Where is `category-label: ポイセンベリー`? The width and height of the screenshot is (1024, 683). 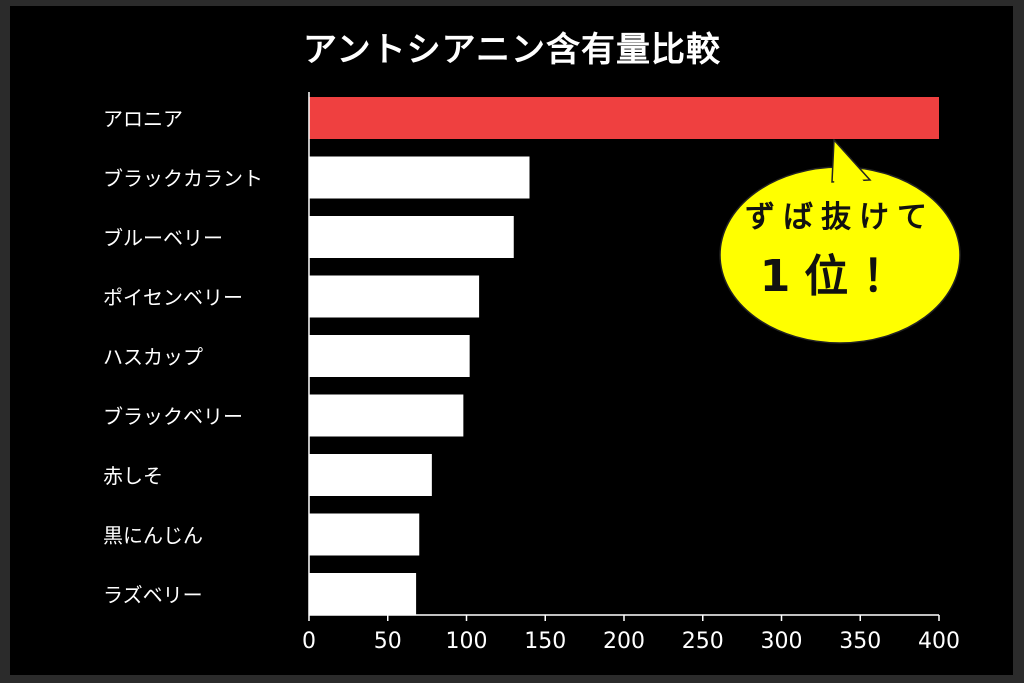 category-label: ポイセンベリー is located at coordinates (173, 298).